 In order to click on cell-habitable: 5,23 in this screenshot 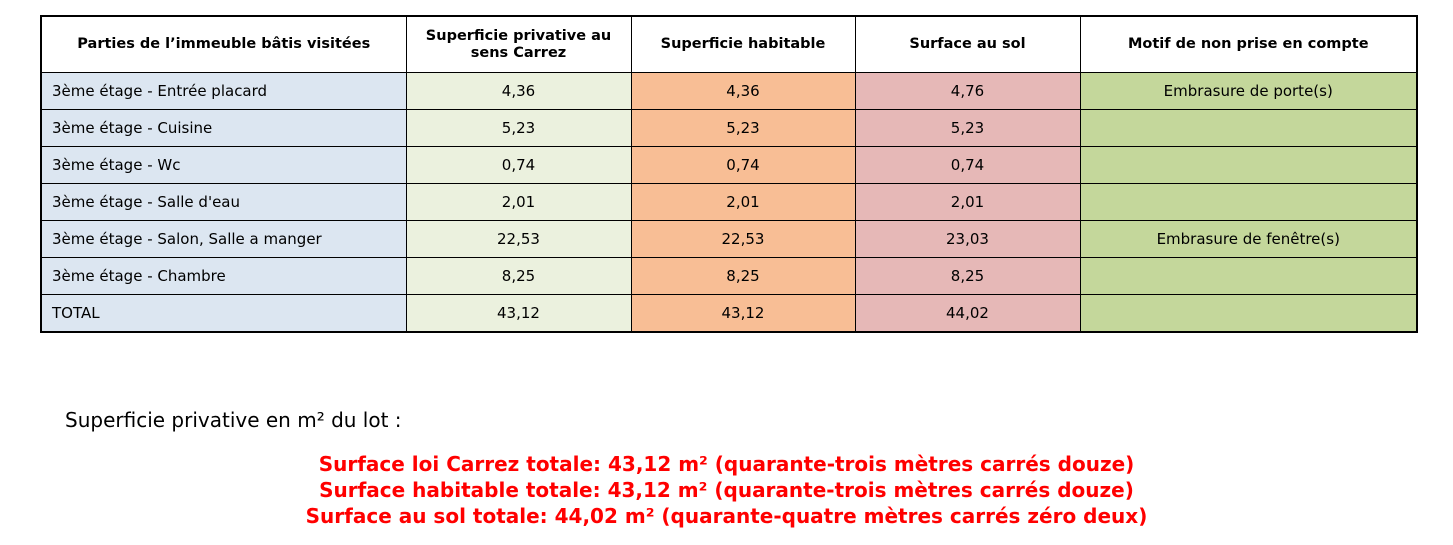, I will do `click(743, 128)`.